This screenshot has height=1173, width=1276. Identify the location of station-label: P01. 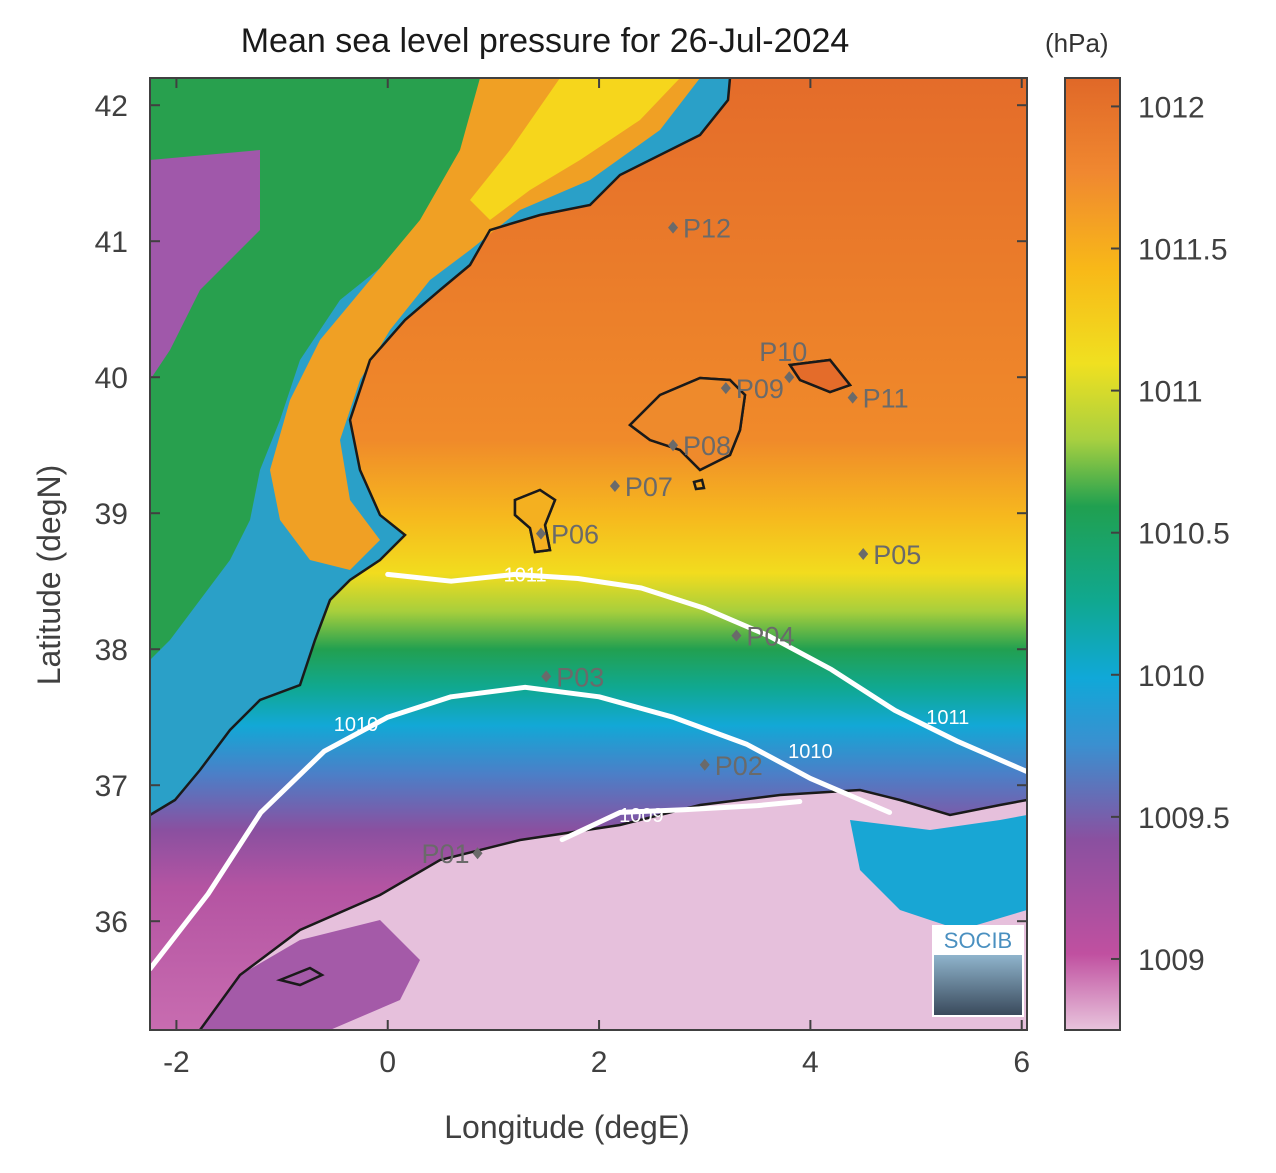
(446, 854).